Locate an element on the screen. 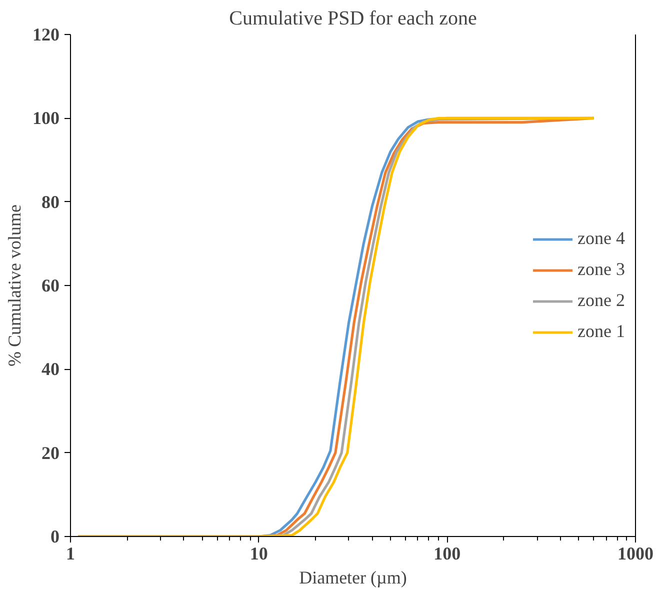 The height and width of the screenshot is (596, 665). x-tick-label: 1000 is located at coordinates (636, 554).